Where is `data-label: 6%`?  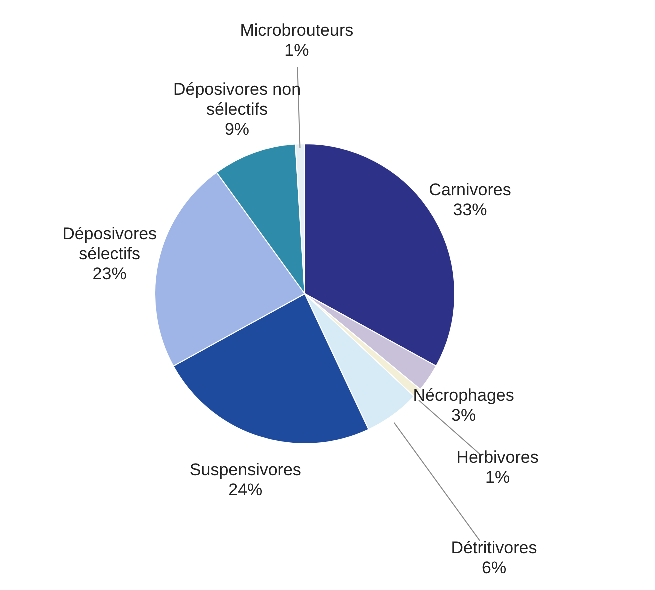
data-label: 6% is located at coordinates (494, 568).